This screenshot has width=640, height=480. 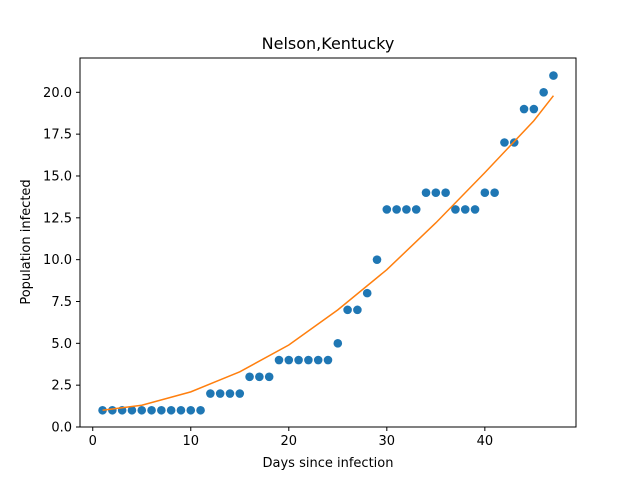 I want to click on x-tick-label: 20, so click(x=289, y=441).